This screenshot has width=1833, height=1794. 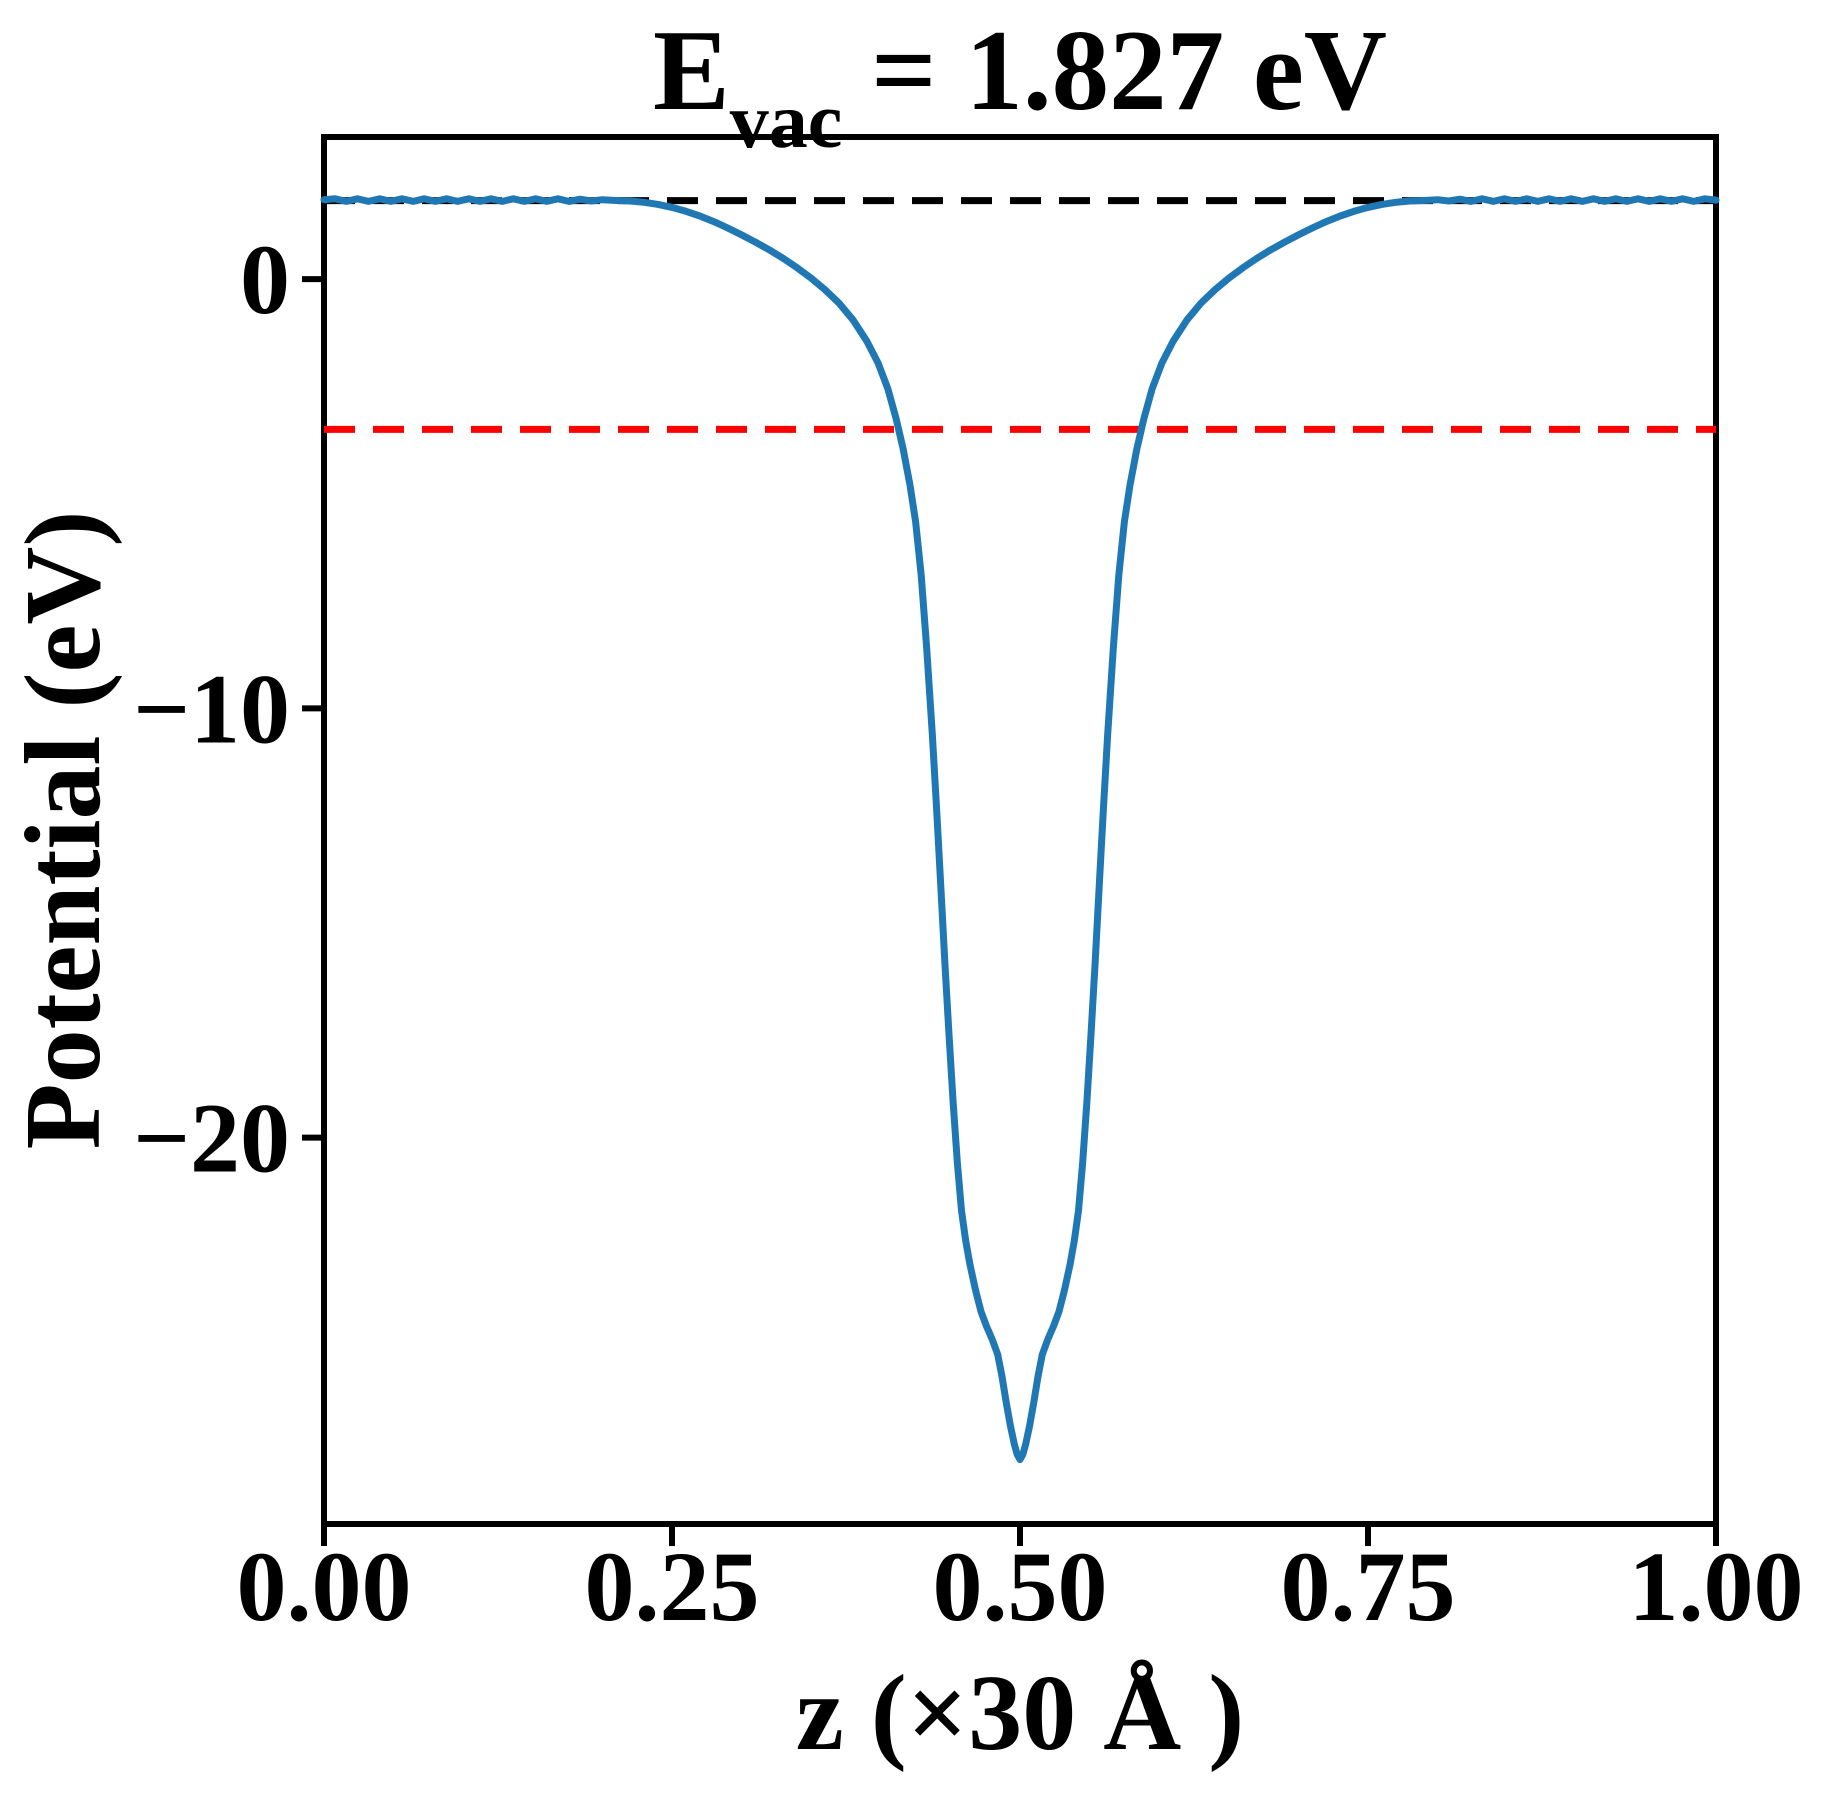 What do you see at coordinates (1114, 70) in the screenshot?
I see `title-value: = 1.827 eV` at bounding box center [1114, 70].